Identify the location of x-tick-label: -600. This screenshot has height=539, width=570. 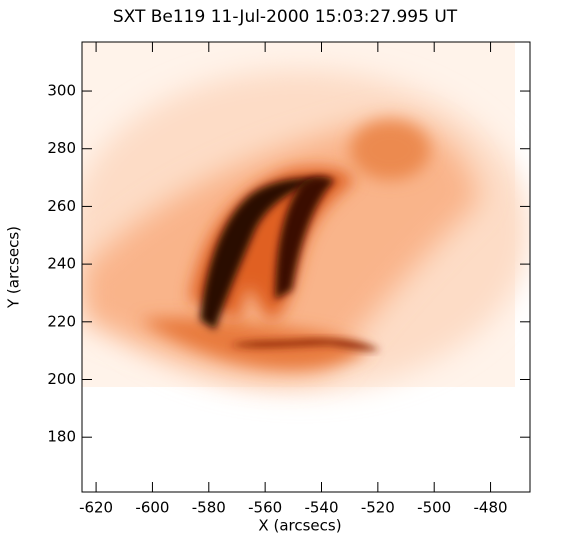
(152, 508).